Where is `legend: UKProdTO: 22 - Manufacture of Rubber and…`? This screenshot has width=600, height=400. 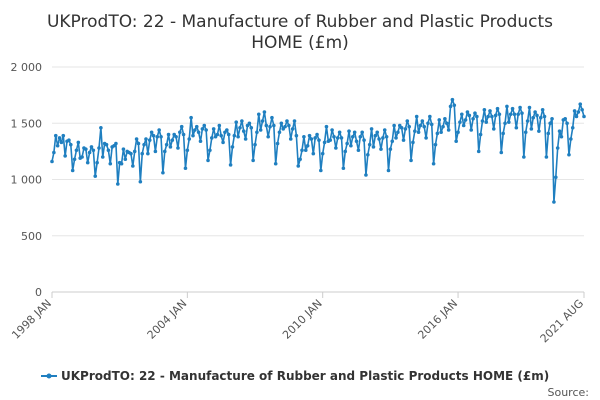
legend: UKProdTO: 22 - Manufacture of Rubber and… is located at coordinates (295, 376).